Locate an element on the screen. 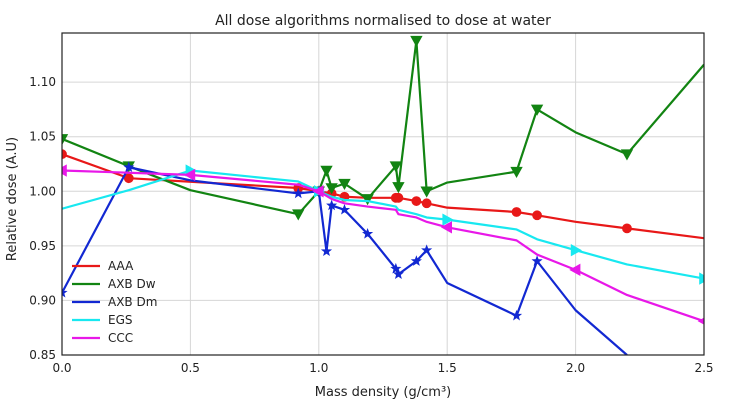  legend-label-axb-dw: AXB Dw is located at coordinates (132, 284).